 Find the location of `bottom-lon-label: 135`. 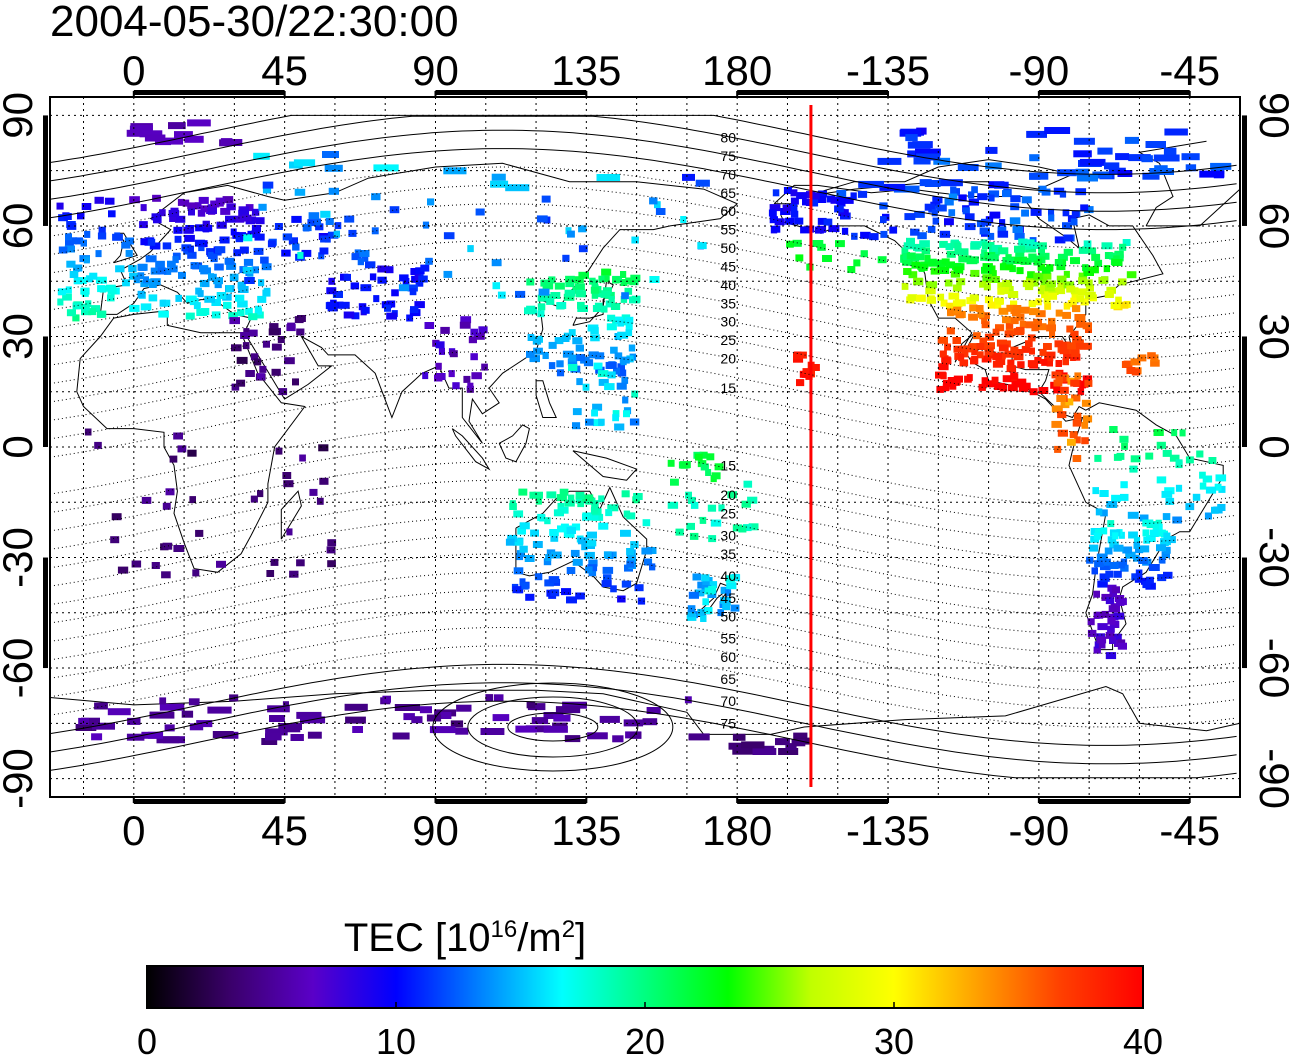

bottom-lon-label: 135 is located at coordinates (586, 830).